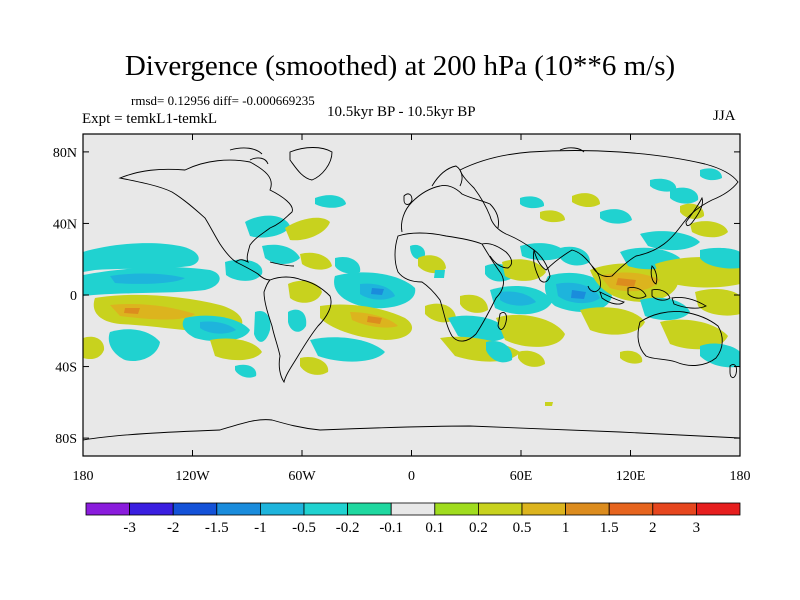  I want to click on coastline-caribbean, so click(282, 264).